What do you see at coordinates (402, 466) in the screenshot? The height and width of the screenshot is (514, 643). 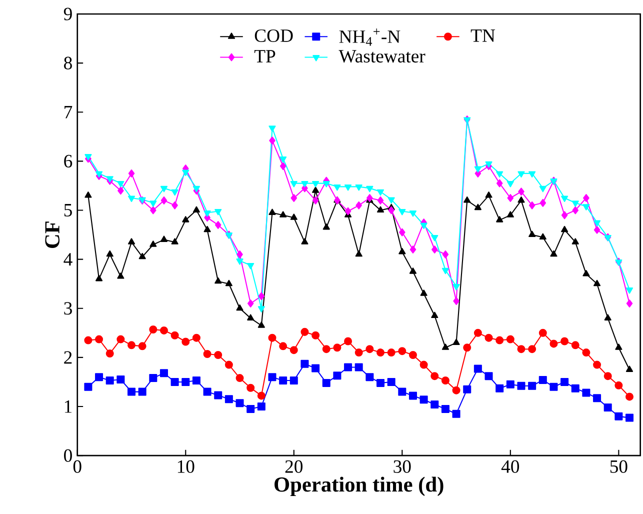 I see `x-tick-label: 30` at bounding box center [402, 466].